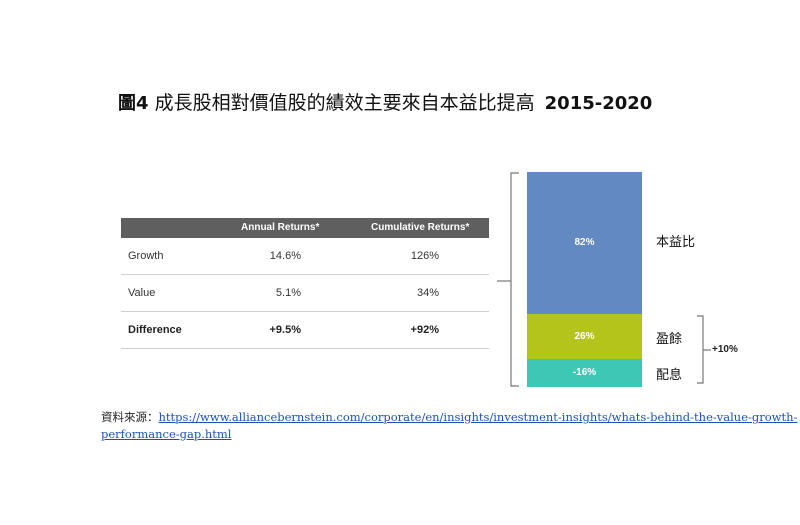  I want to click on header-cumulative-returns: Cumulative Returns*, so click(420, 227).